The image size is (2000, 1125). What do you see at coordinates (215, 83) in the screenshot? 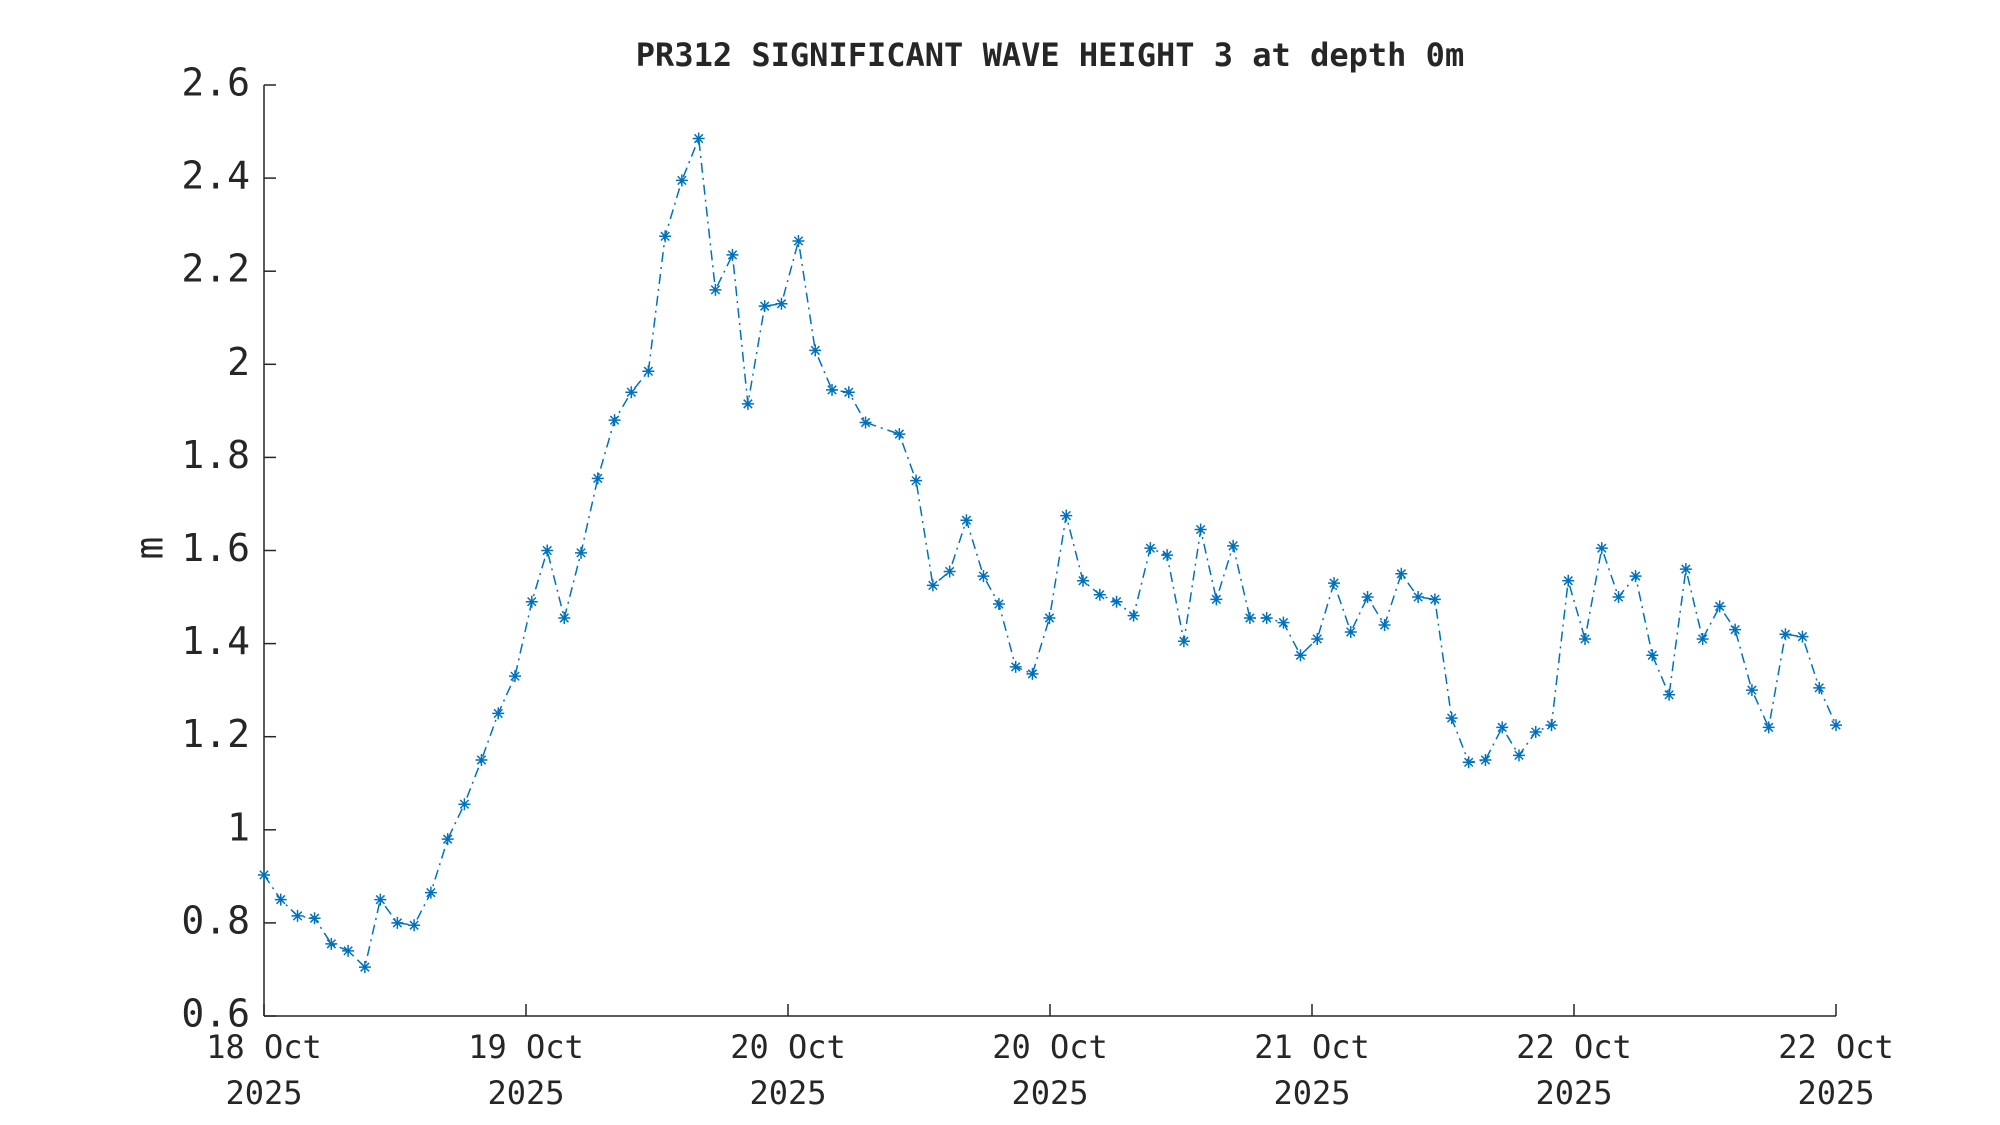
I see `y-tick-label: 2.6` at bounding box center [215, 83].